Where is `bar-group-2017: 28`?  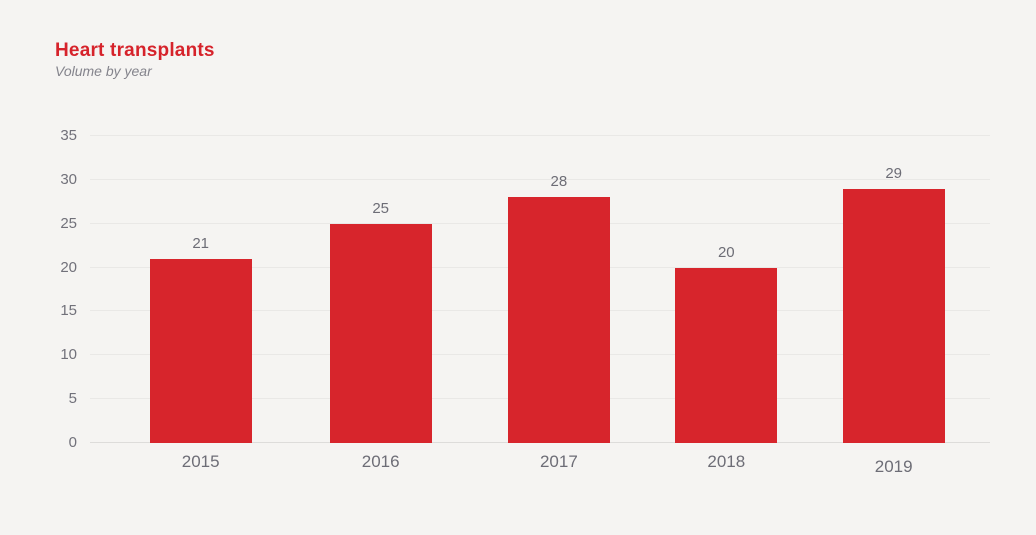
bar-group-2017: 28 is located at coordinates (558, 289).